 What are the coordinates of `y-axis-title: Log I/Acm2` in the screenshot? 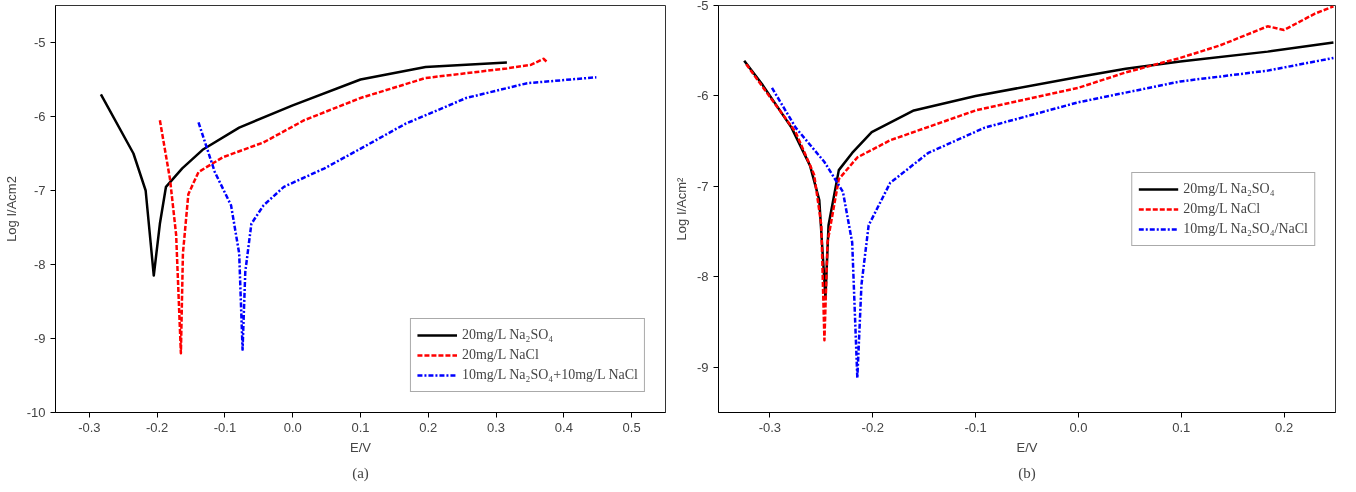 It's located at (11, 209).